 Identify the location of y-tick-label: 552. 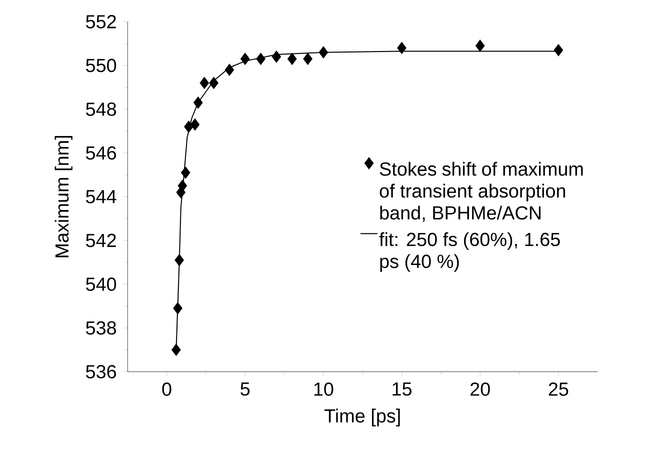
(101, 21).